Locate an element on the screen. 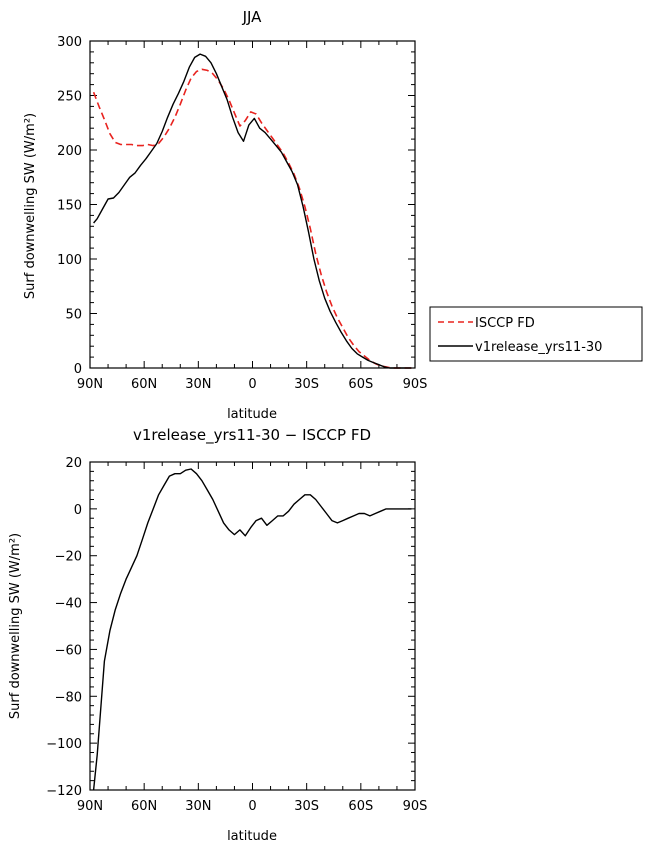 Image resolution: width=647 pixels, height=848 pixels. bottom-y-tick-label: −80 is located at coordinates (68, 697).